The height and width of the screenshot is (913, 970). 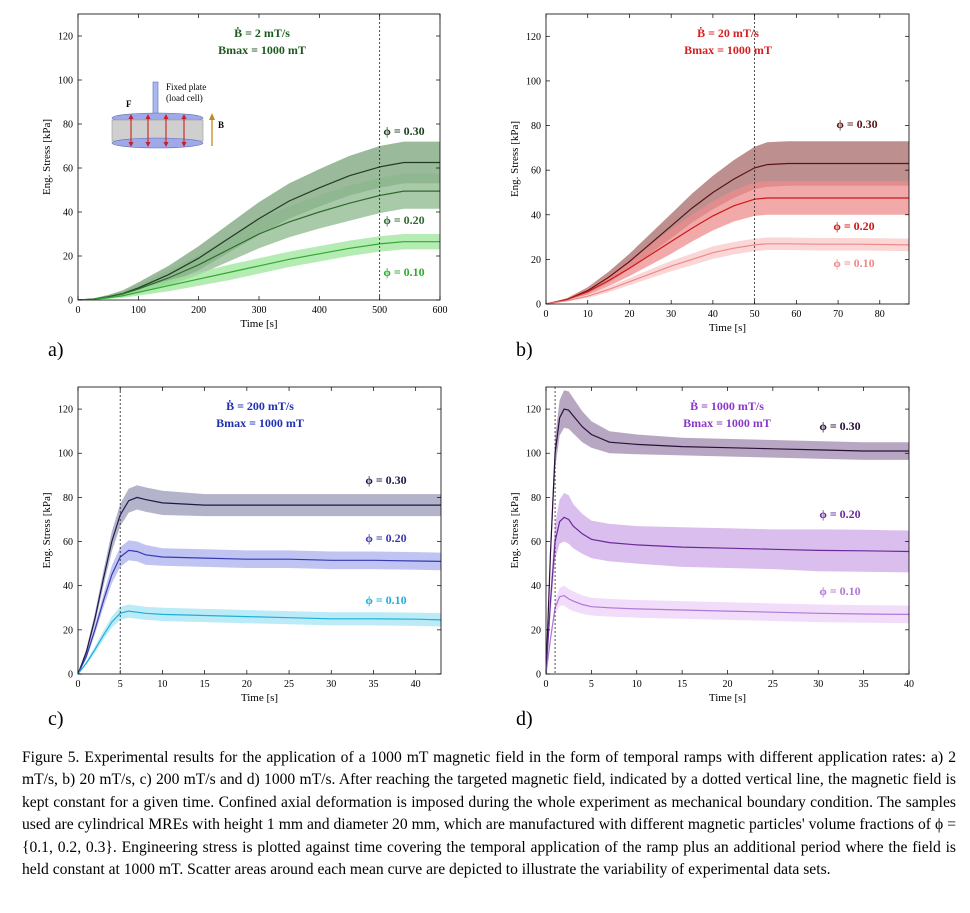 What do you see at coordinates (56, 719) in the screenshot?
I see `panel-label: c)` at bounding box center [56, 719].